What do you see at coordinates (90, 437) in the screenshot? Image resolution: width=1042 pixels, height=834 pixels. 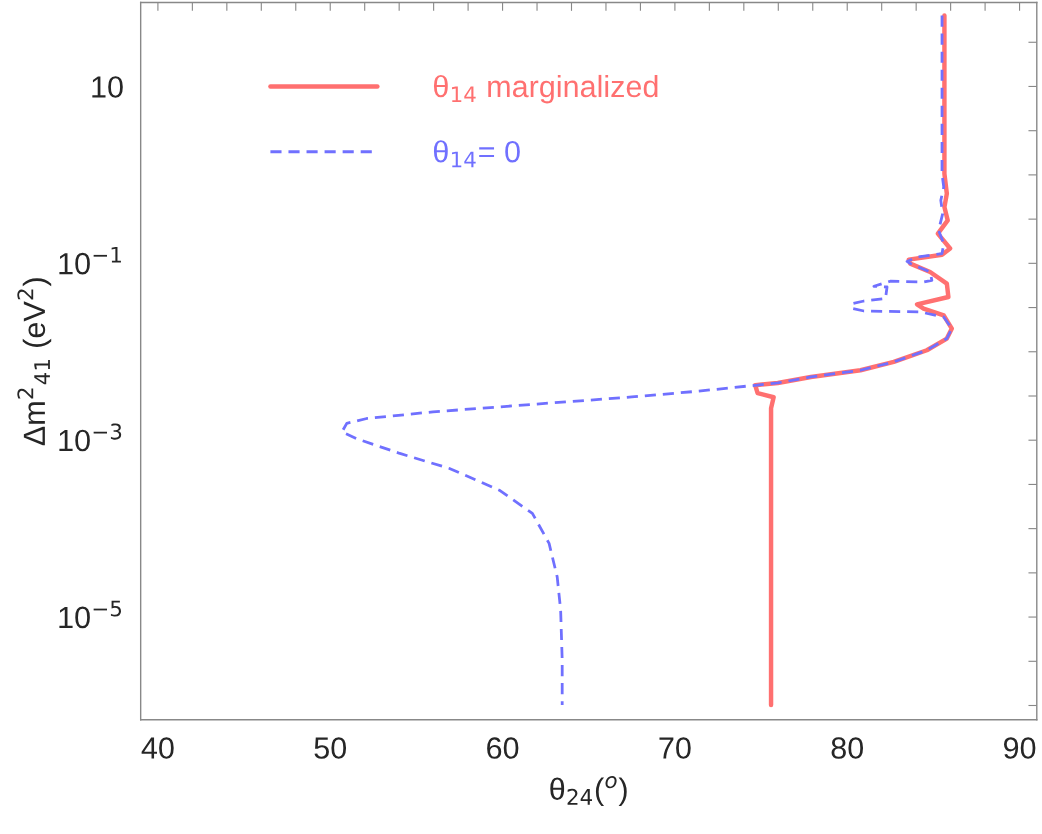 I see `y-tick-label: 10$^{−3}$` at bounding box center [90, 437].